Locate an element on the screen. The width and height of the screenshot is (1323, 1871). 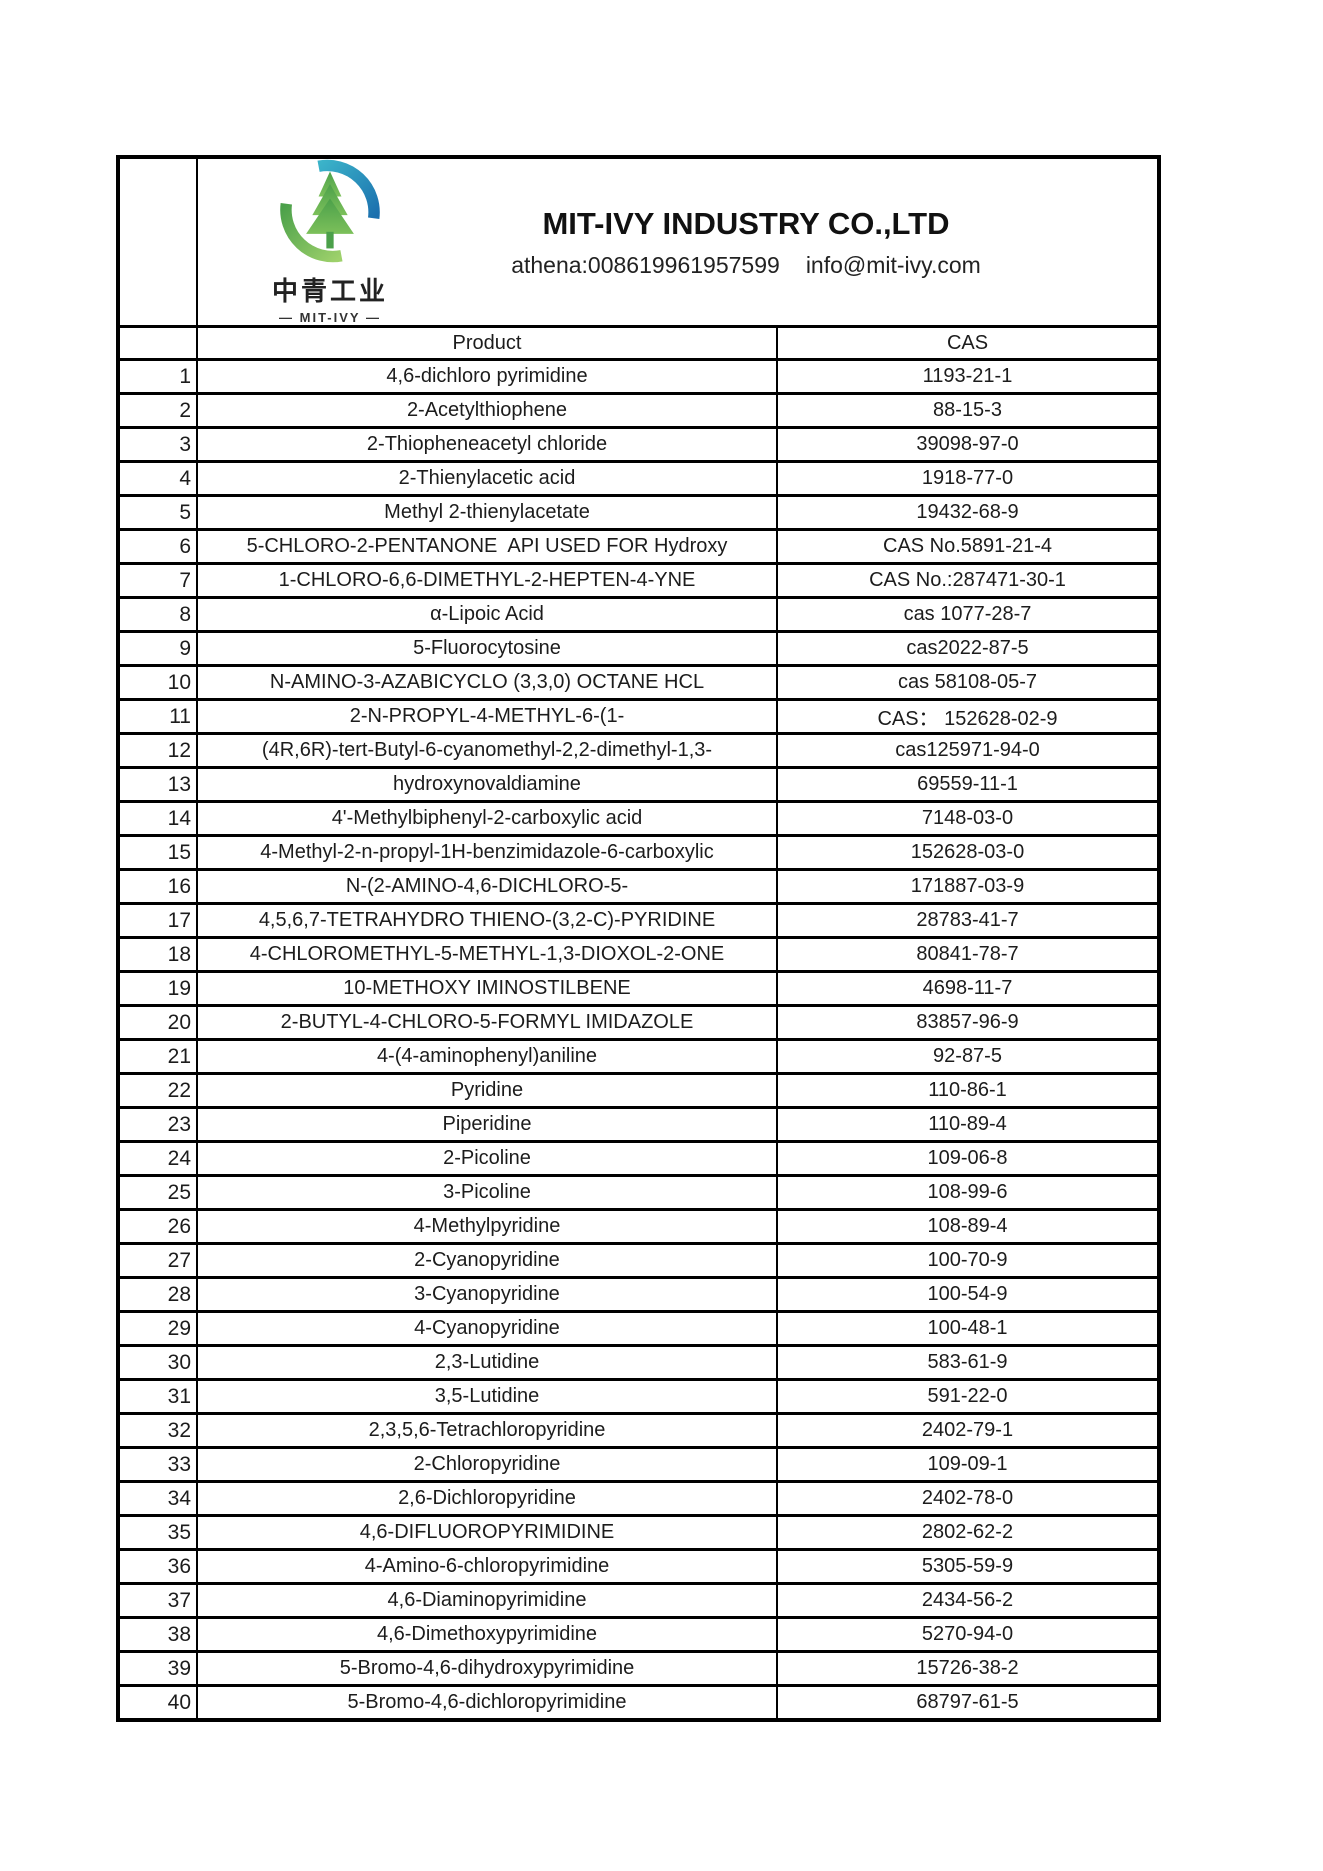
row-number: 4 is located at coordinates (157, 478).